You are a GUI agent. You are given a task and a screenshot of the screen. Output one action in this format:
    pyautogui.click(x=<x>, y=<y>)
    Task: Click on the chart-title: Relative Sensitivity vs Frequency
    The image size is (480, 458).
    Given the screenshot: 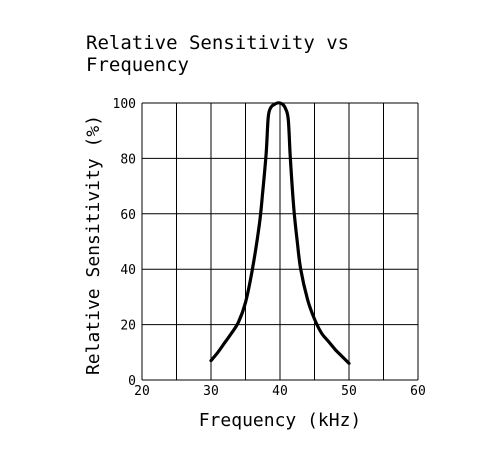 What is the action you would take?
    pyautogui.click(x=217, y=54)
    